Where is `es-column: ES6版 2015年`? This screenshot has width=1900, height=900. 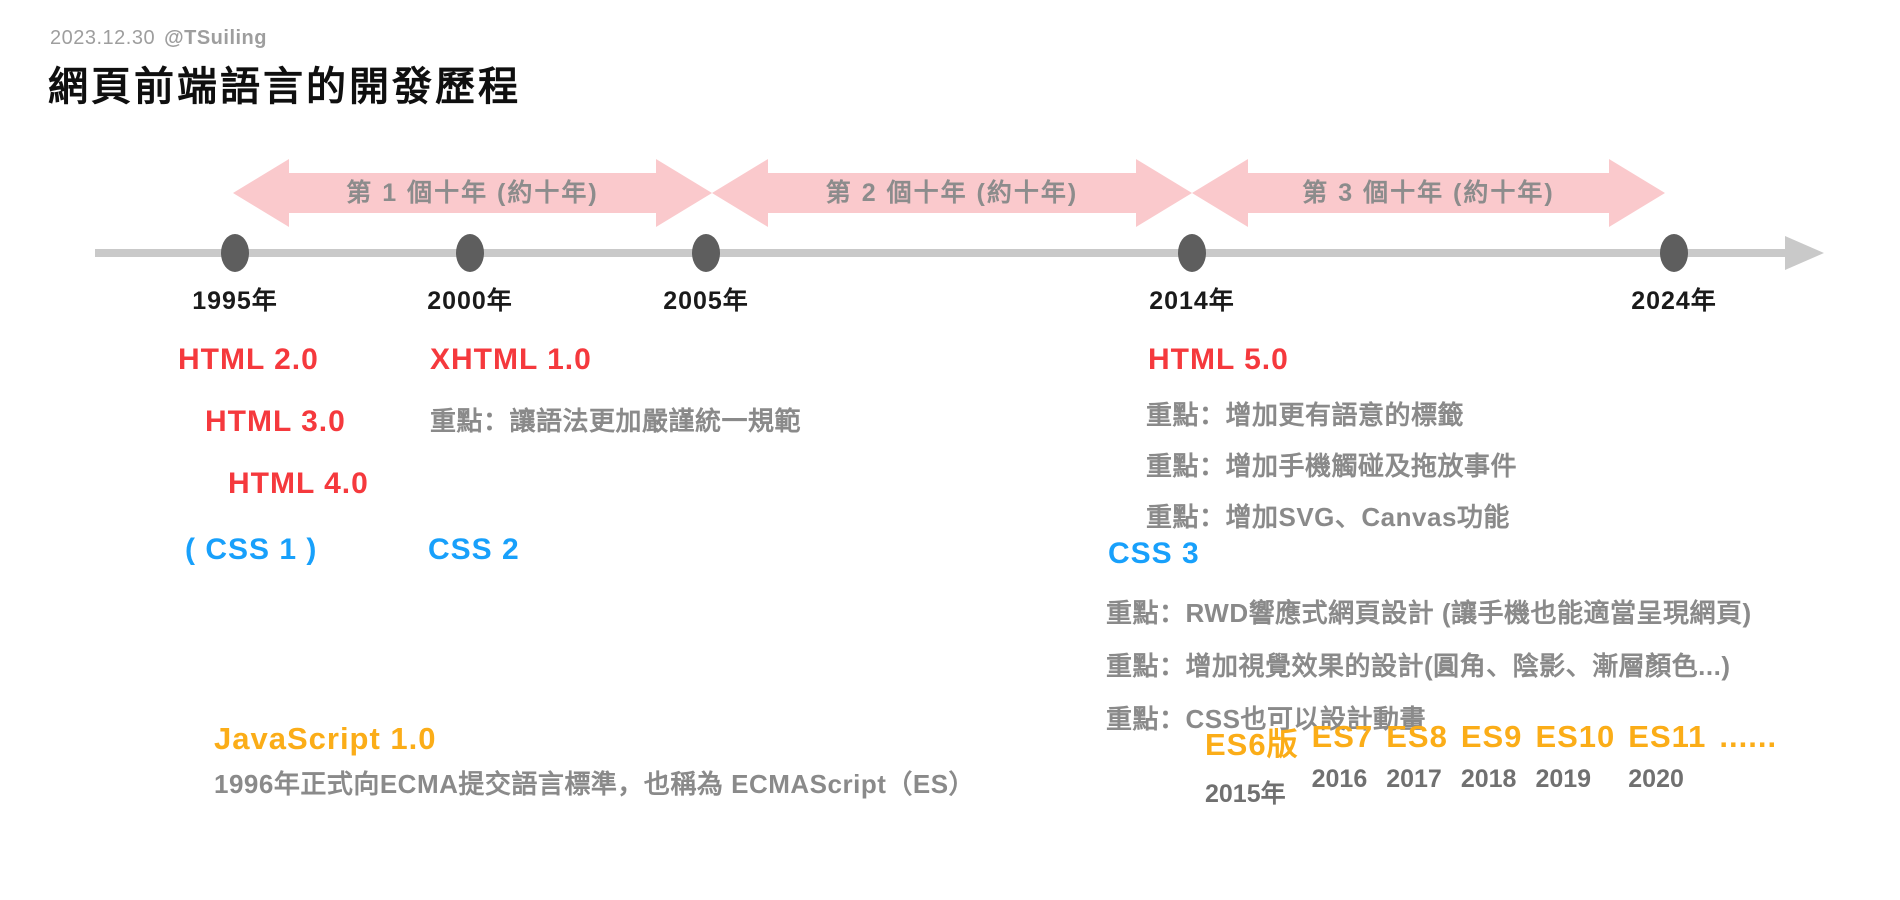 es-column: ES6版 2015年 is located at coordinates (1252, 764).